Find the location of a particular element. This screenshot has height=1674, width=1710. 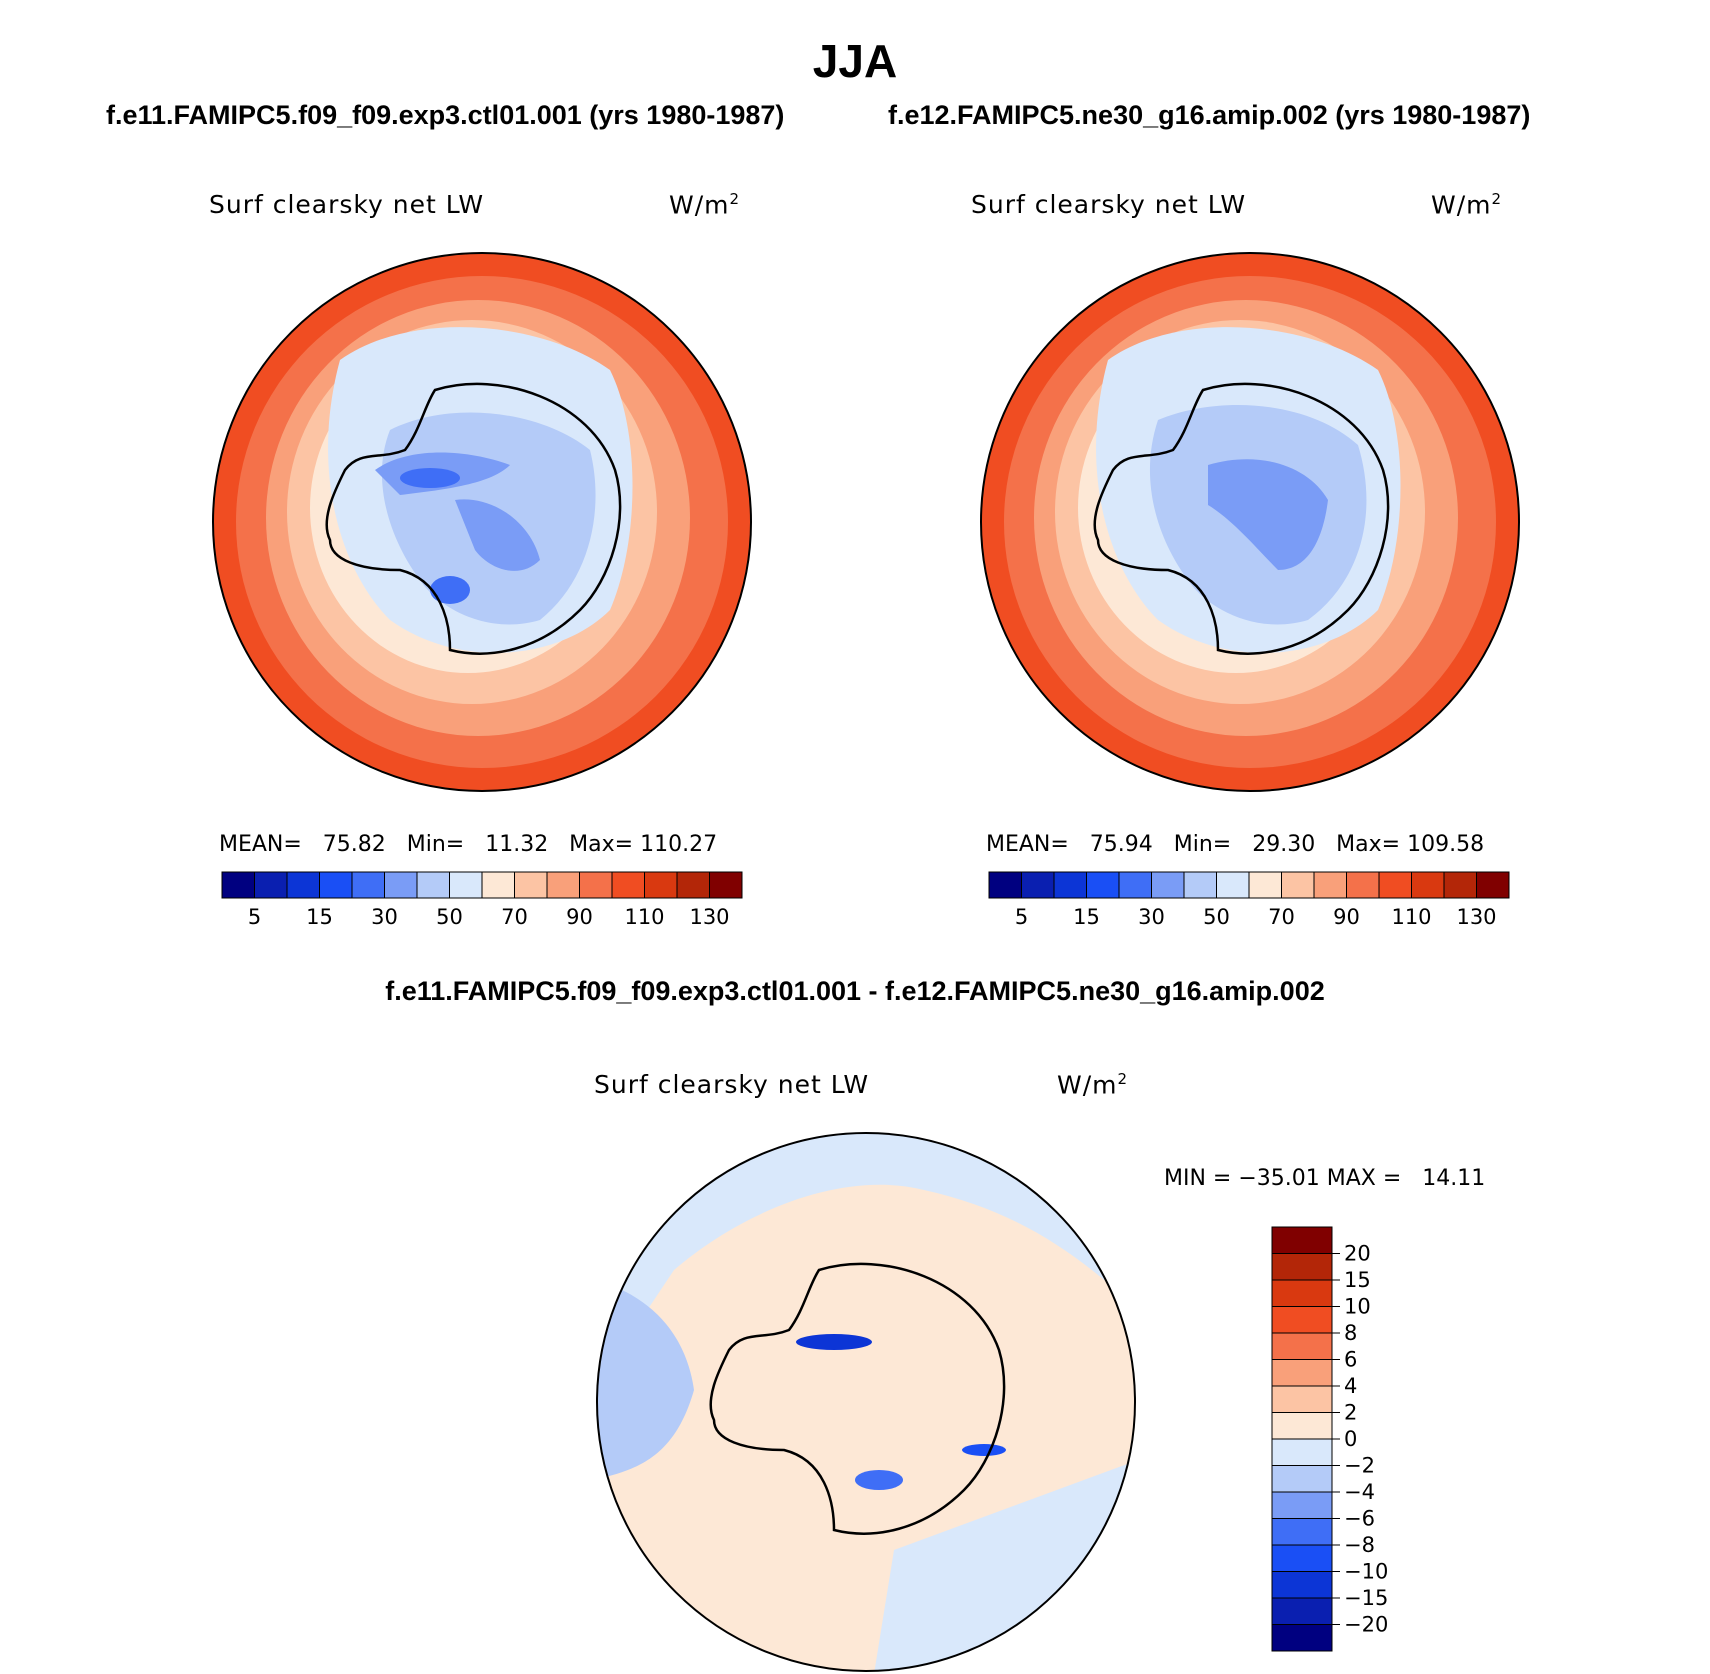

colorbar-diff-label: −6 is located at coordinates (1359, 1519).